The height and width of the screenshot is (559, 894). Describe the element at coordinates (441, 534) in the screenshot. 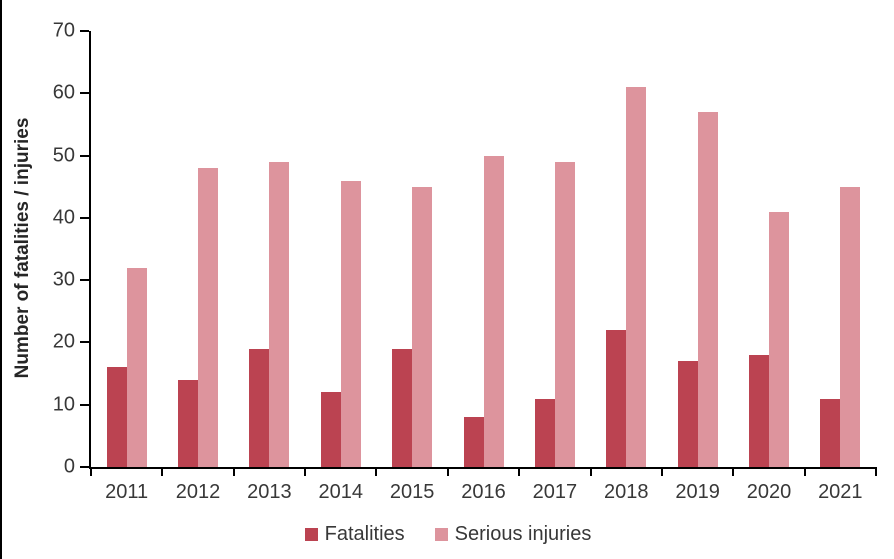

I see `legend-swatch-serious-injuries` at that location.